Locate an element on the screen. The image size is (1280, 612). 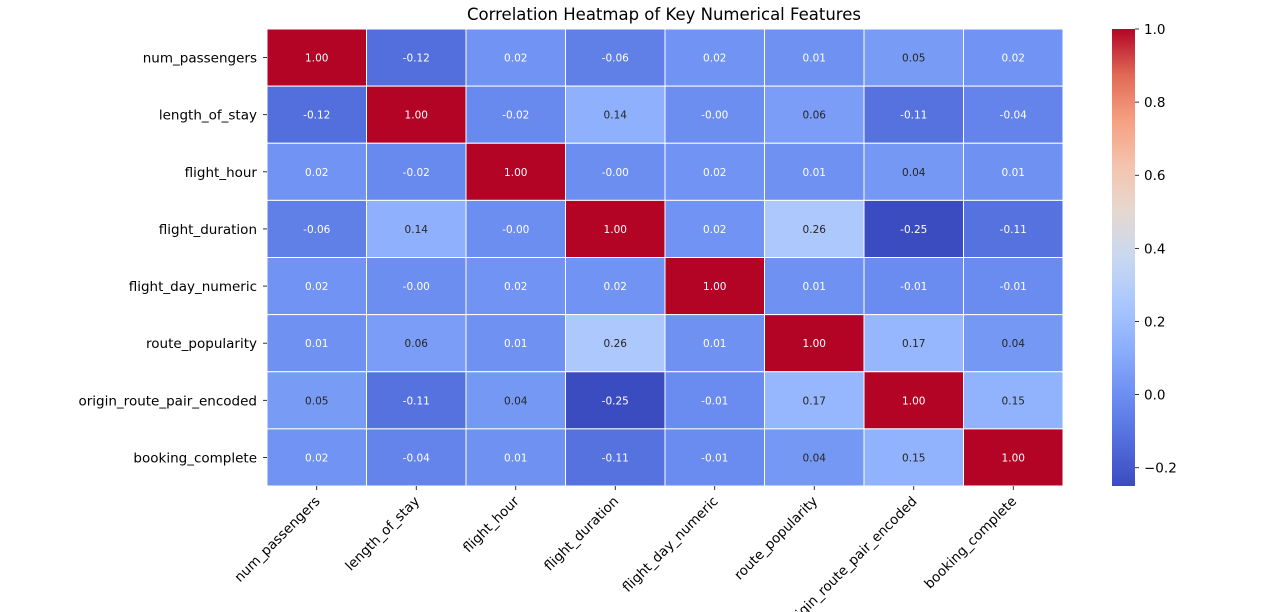
x-tick-label-num_passengers: num_passengers is located at coordinates (277, 540).